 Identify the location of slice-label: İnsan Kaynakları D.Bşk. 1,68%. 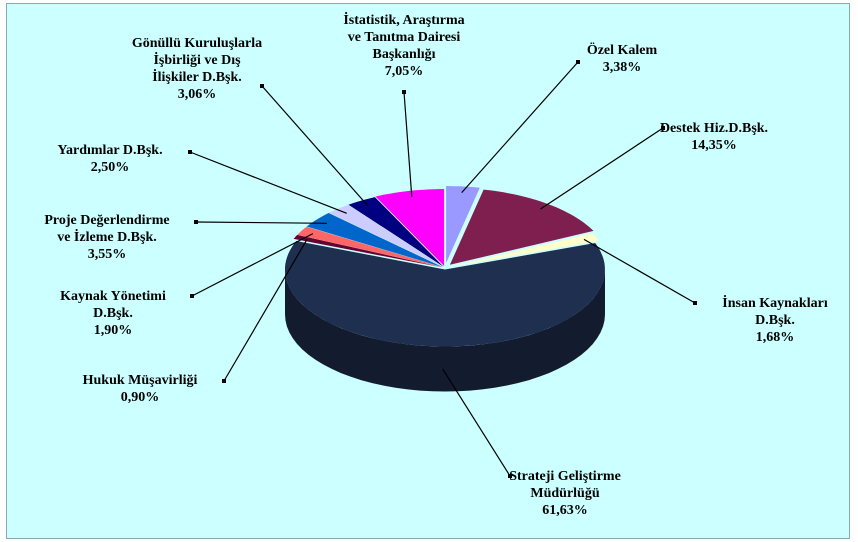
(756, 320).